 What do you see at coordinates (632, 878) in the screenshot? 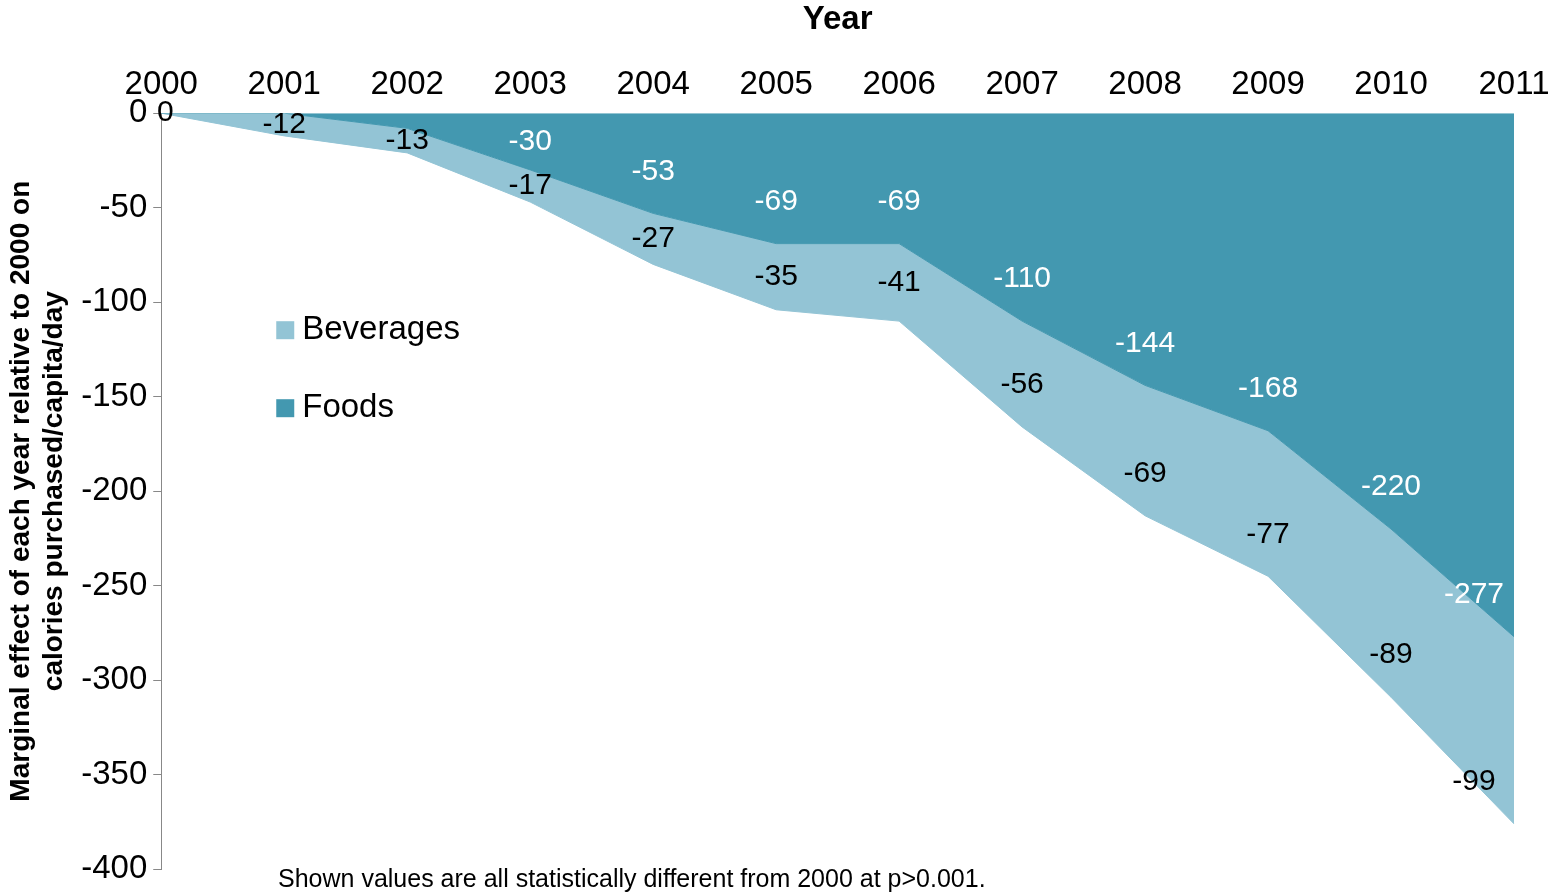
I see `annotation: Shown values are all statistically different from 2000 at p>0.001.` at bounding box center [632, 878].